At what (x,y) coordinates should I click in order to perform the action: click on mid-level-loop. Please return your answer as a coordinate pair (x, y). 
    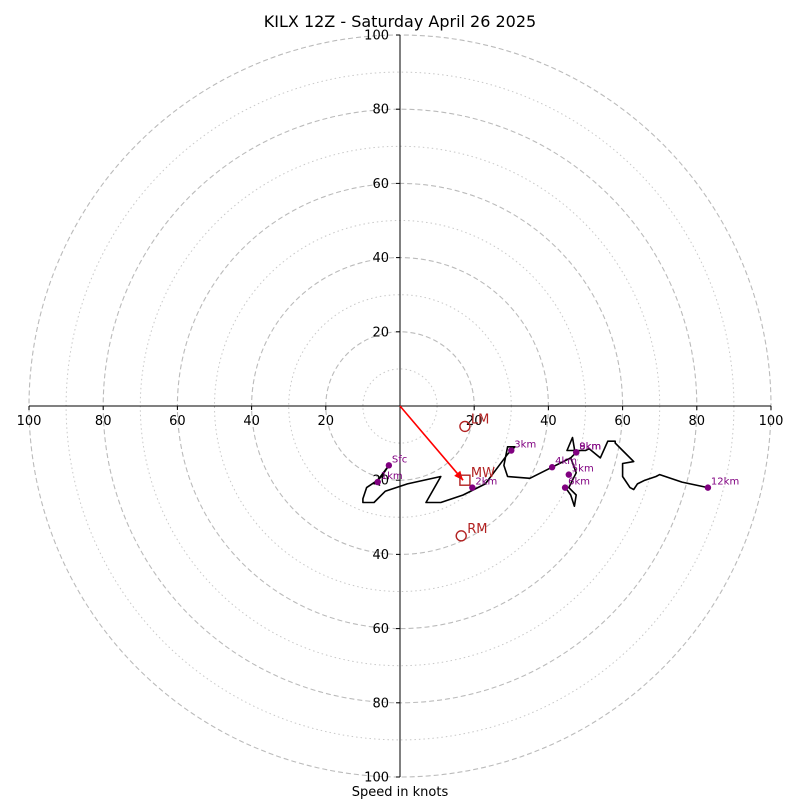
    Looking at the image, I should click on (571, 482).